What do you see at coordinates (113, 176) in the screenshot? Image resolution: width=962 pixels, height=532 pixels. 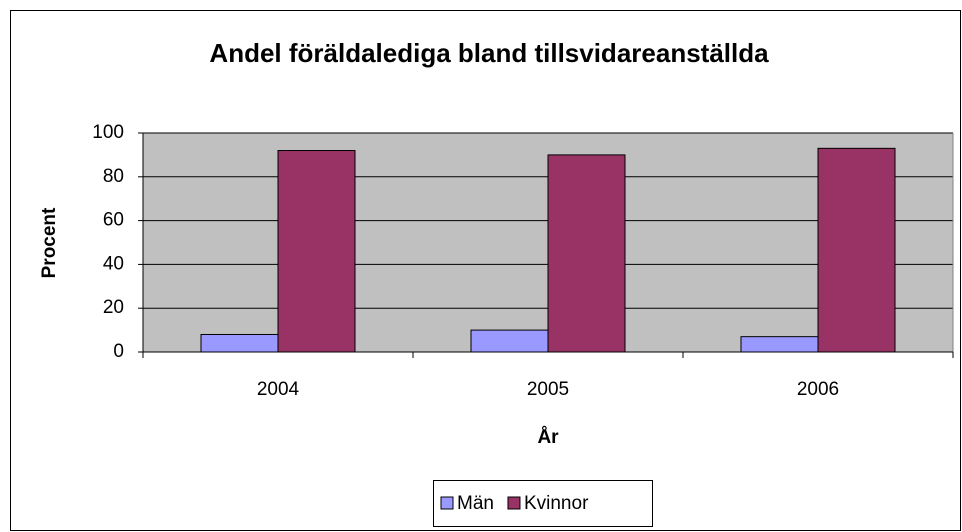 I see `y-tick-label: 80` at bounding box center [113, 176].